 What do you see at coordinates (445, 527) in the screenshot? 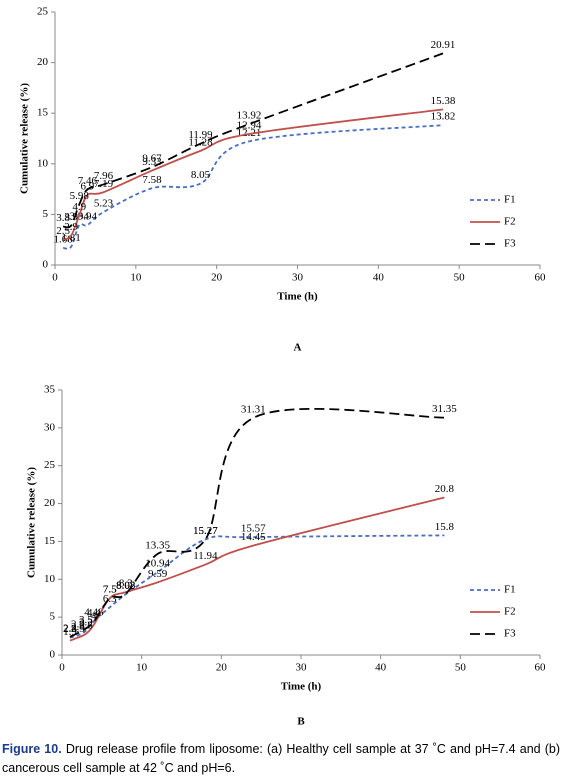
I see `data-label: 15.8` at bounding box center [445, 527].